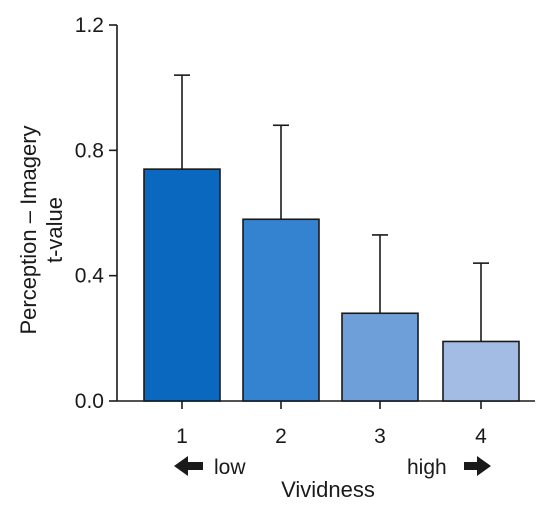 Image resolution: width=550 pixels, height=511 pixels. I want to click on y-axis-title-line2: t-value, so click(54, 230).